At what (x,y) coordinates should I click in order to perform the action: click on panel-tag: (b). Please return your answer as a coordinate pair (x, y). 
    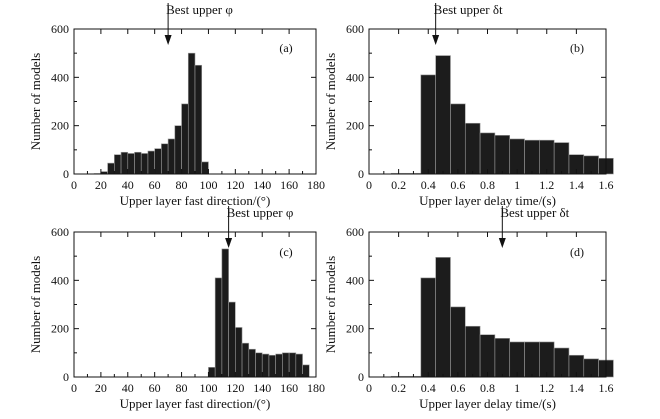
    Looking at the image, I should click on (577, 48).